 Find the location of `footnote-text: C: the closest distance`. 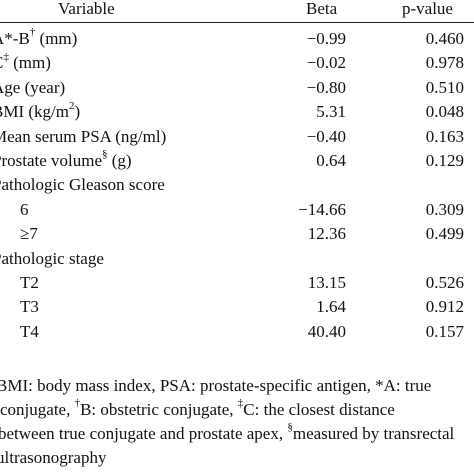

footnote-text: C: the closest distance is located at coordinates (319, 409).